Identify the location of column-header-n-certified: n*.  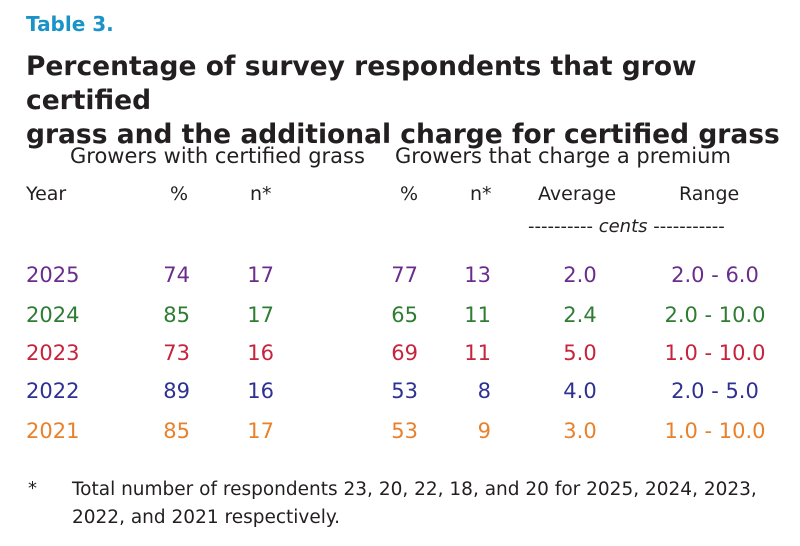
(261, 194).